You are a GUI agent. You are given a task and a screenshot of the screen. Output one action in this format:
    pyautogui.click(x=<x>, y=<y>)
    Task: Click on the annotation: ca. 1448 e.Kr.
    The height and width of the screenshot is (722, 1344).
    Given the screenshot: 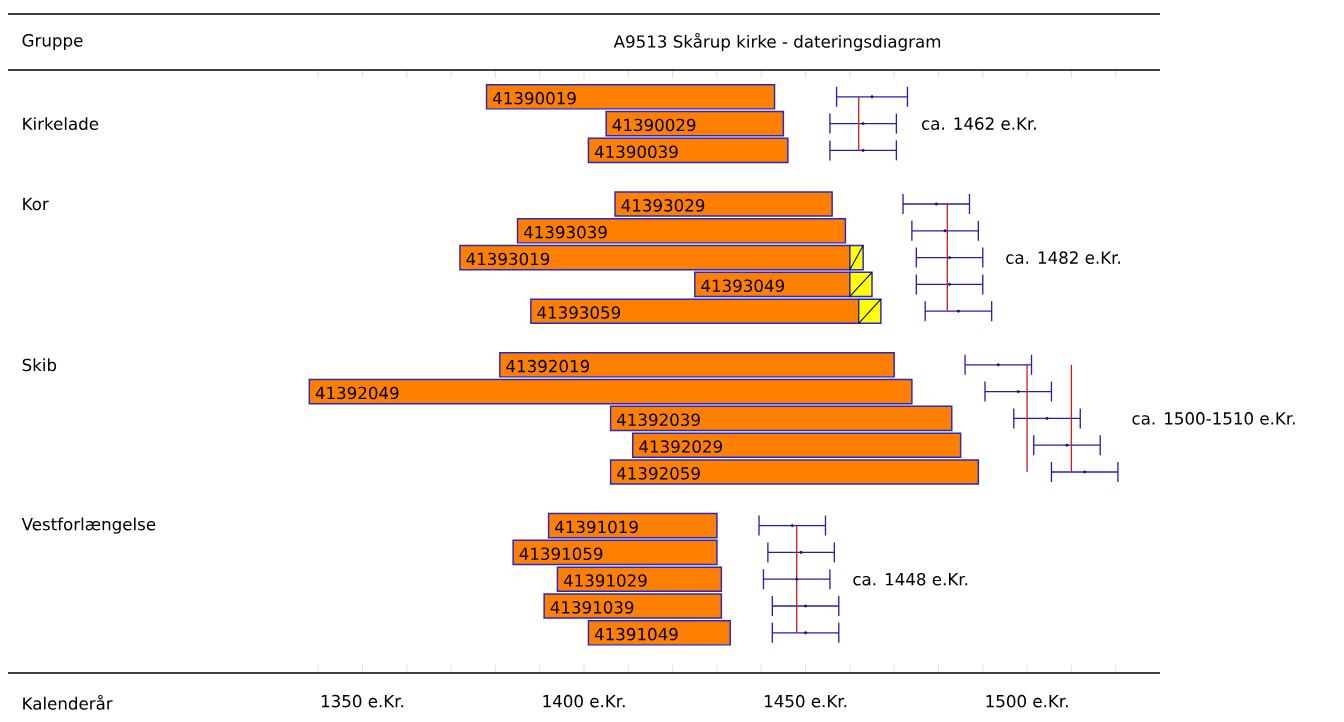 What is the action you would take?
    pyautogui.click(x=910, y=579)
    